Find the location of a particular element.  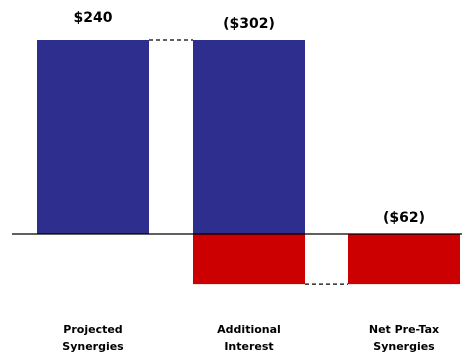

data-label: ($302) is located at coordinates (249, 24).